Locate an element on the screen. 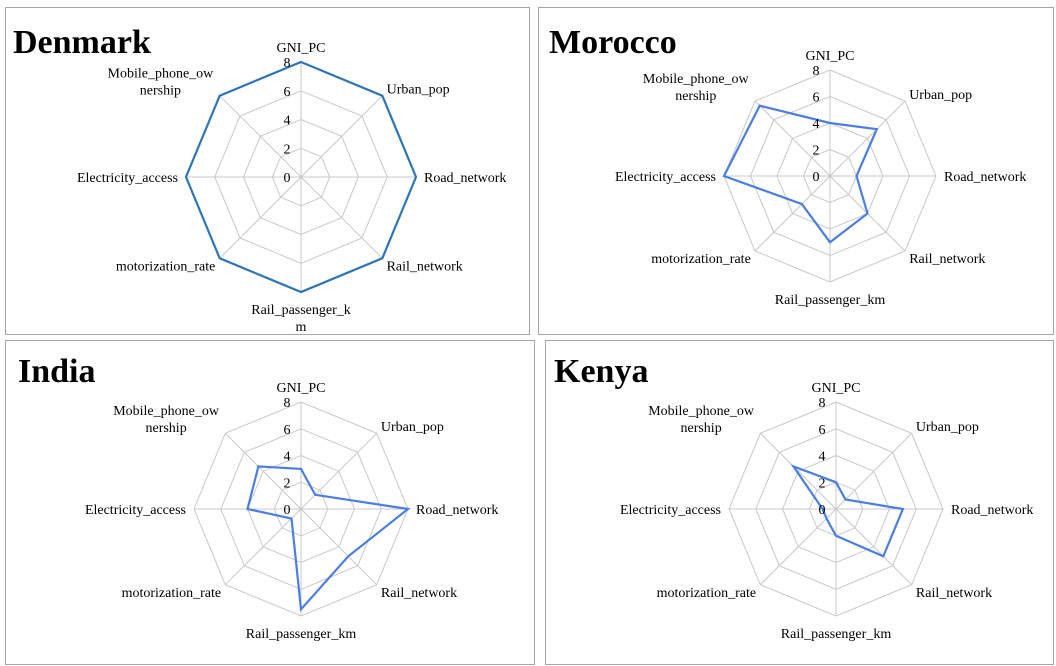  chart-title: Morocco is located at coordinates (613, 42).